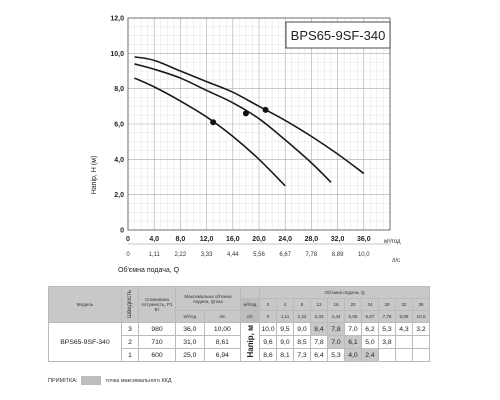 Image resolution: width=500 pixels, height=400 pixels. Describe the element at coordinates (336, 304) in the screenshot. I see `header-q-m3: 16` at that location.